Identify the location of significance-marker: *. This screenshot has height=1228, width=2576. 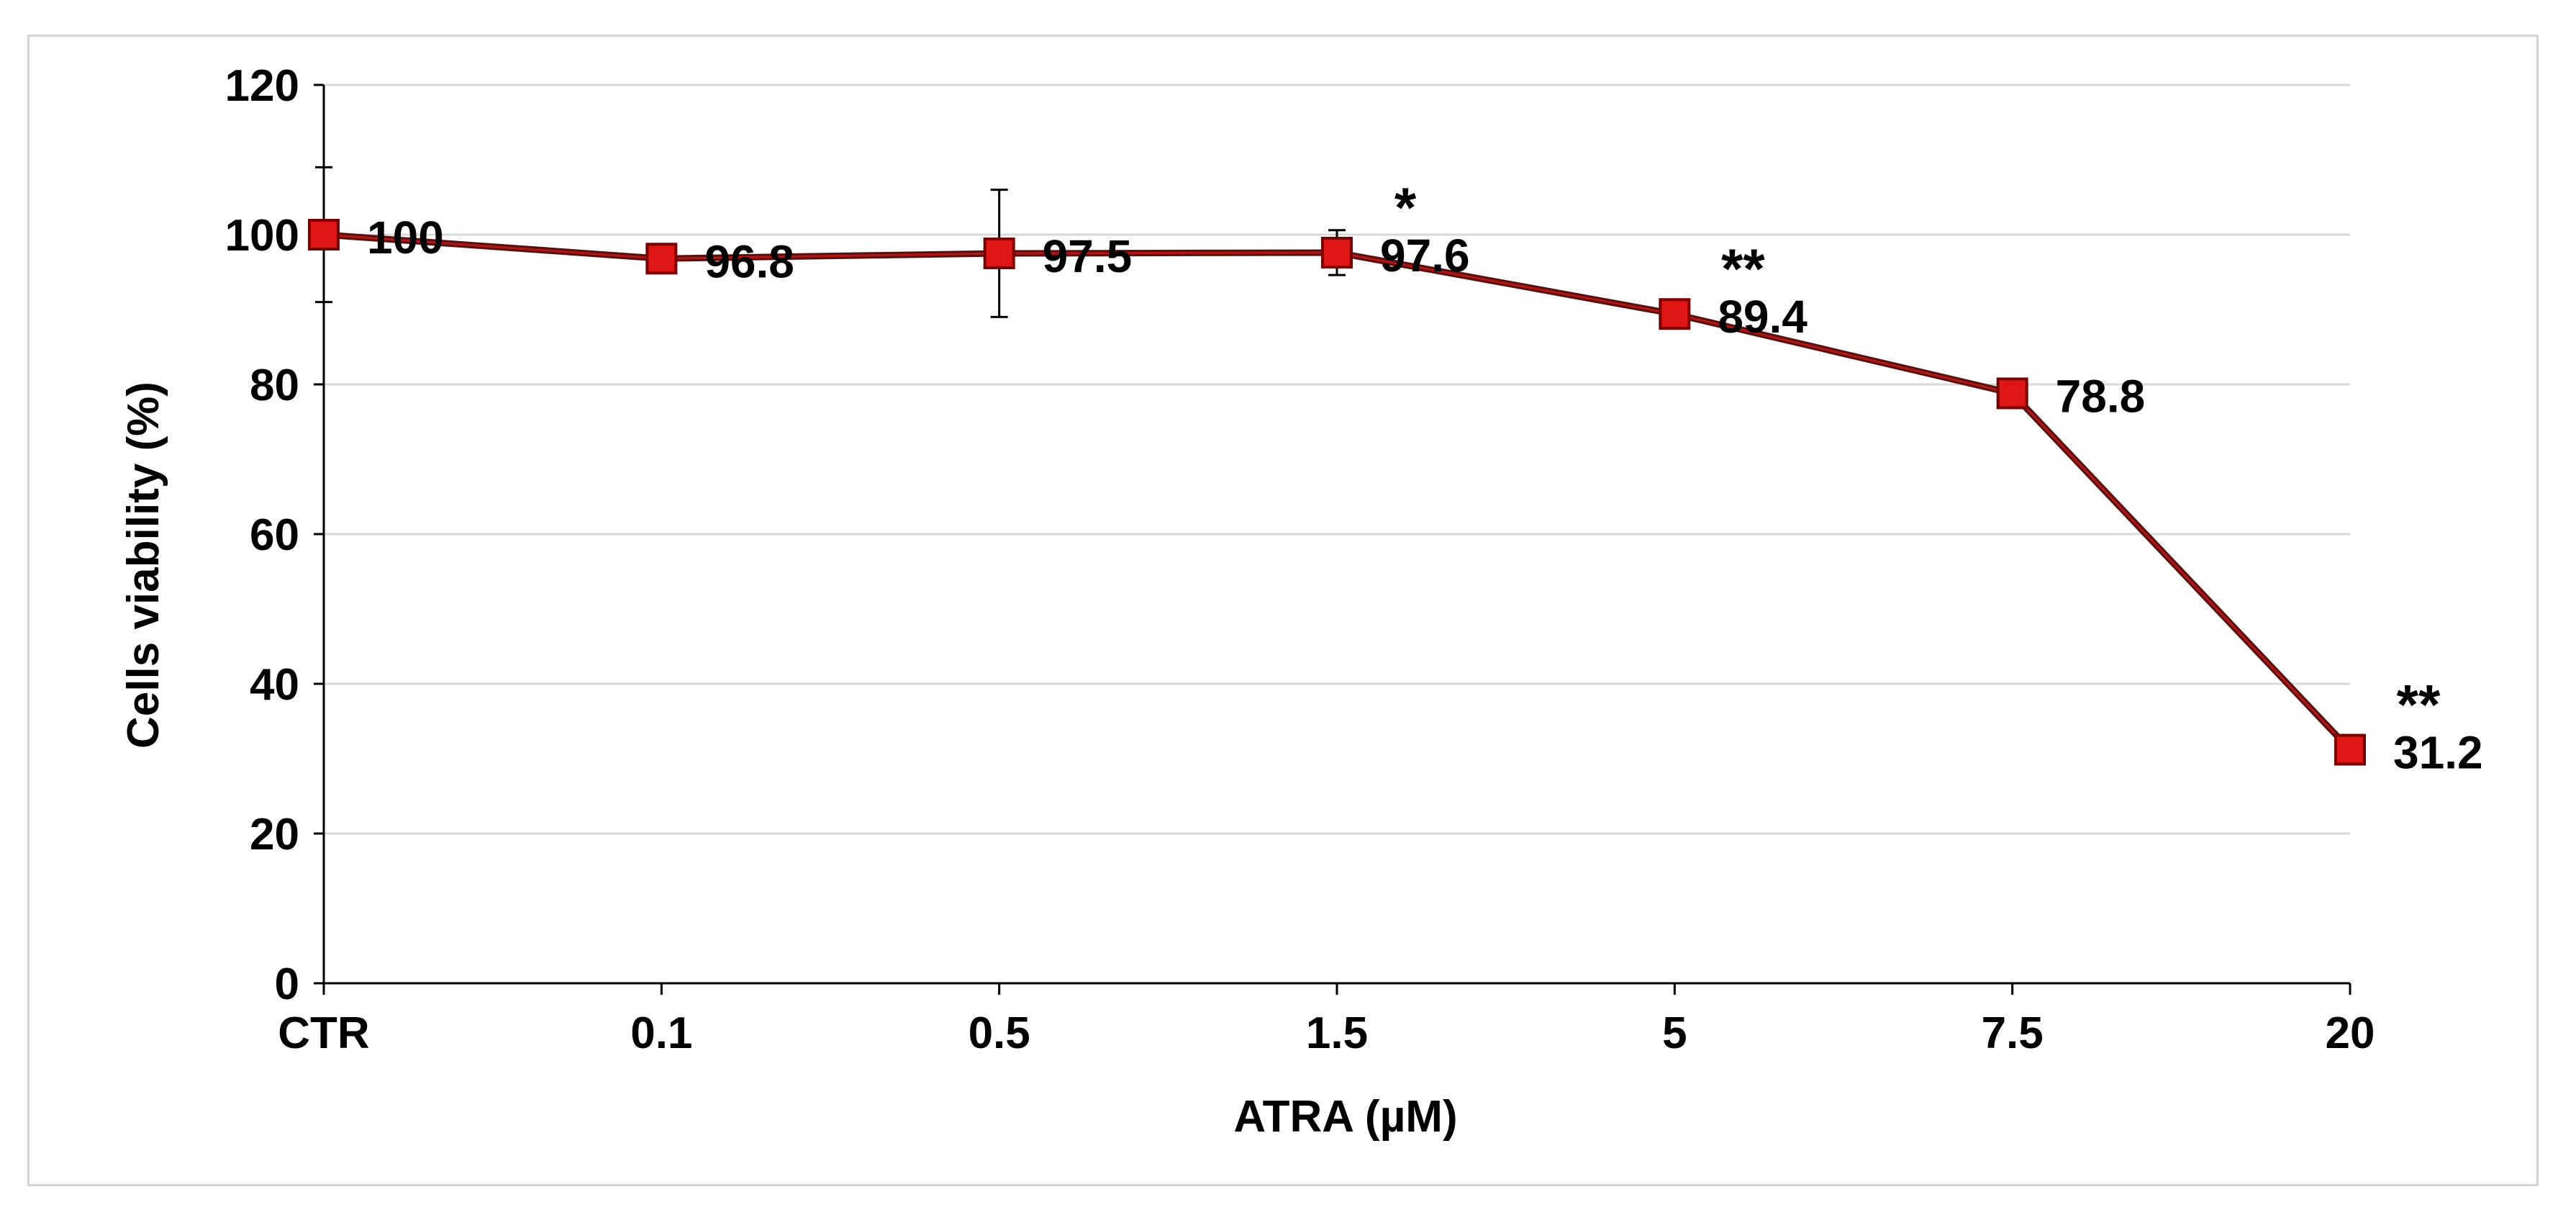
(1405, 207).